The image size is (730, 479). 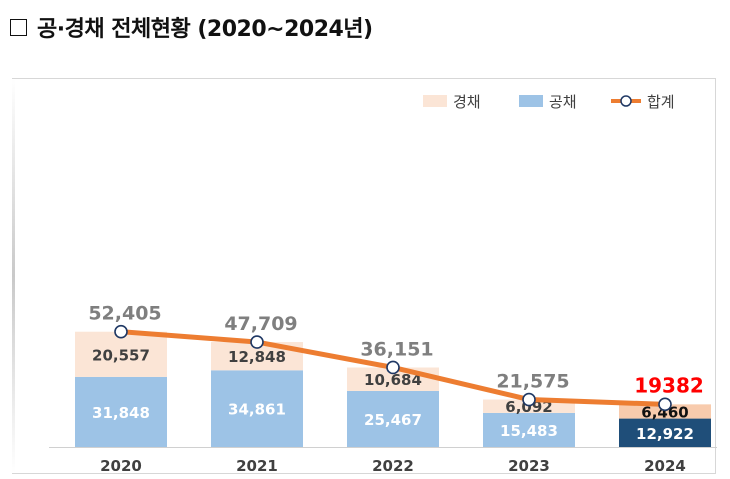 What do you see at coordinates (393, 380) in the screenshot?
I see `label-gyeongchae-2022: 10,684` at bounding box center [393, 380].